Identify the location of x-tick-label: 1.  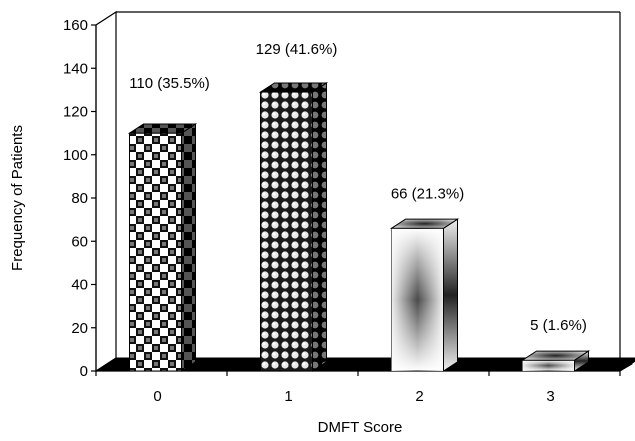
(288, 396).